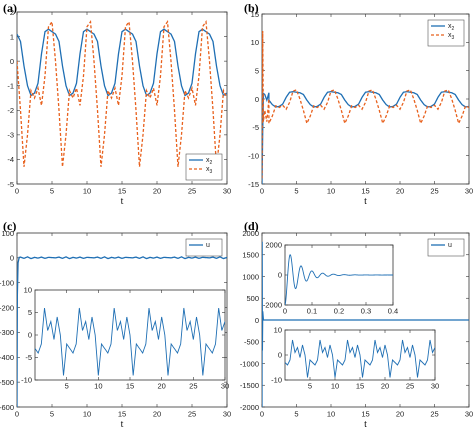  I want to click on p3-legend-box, so click(446, 247).